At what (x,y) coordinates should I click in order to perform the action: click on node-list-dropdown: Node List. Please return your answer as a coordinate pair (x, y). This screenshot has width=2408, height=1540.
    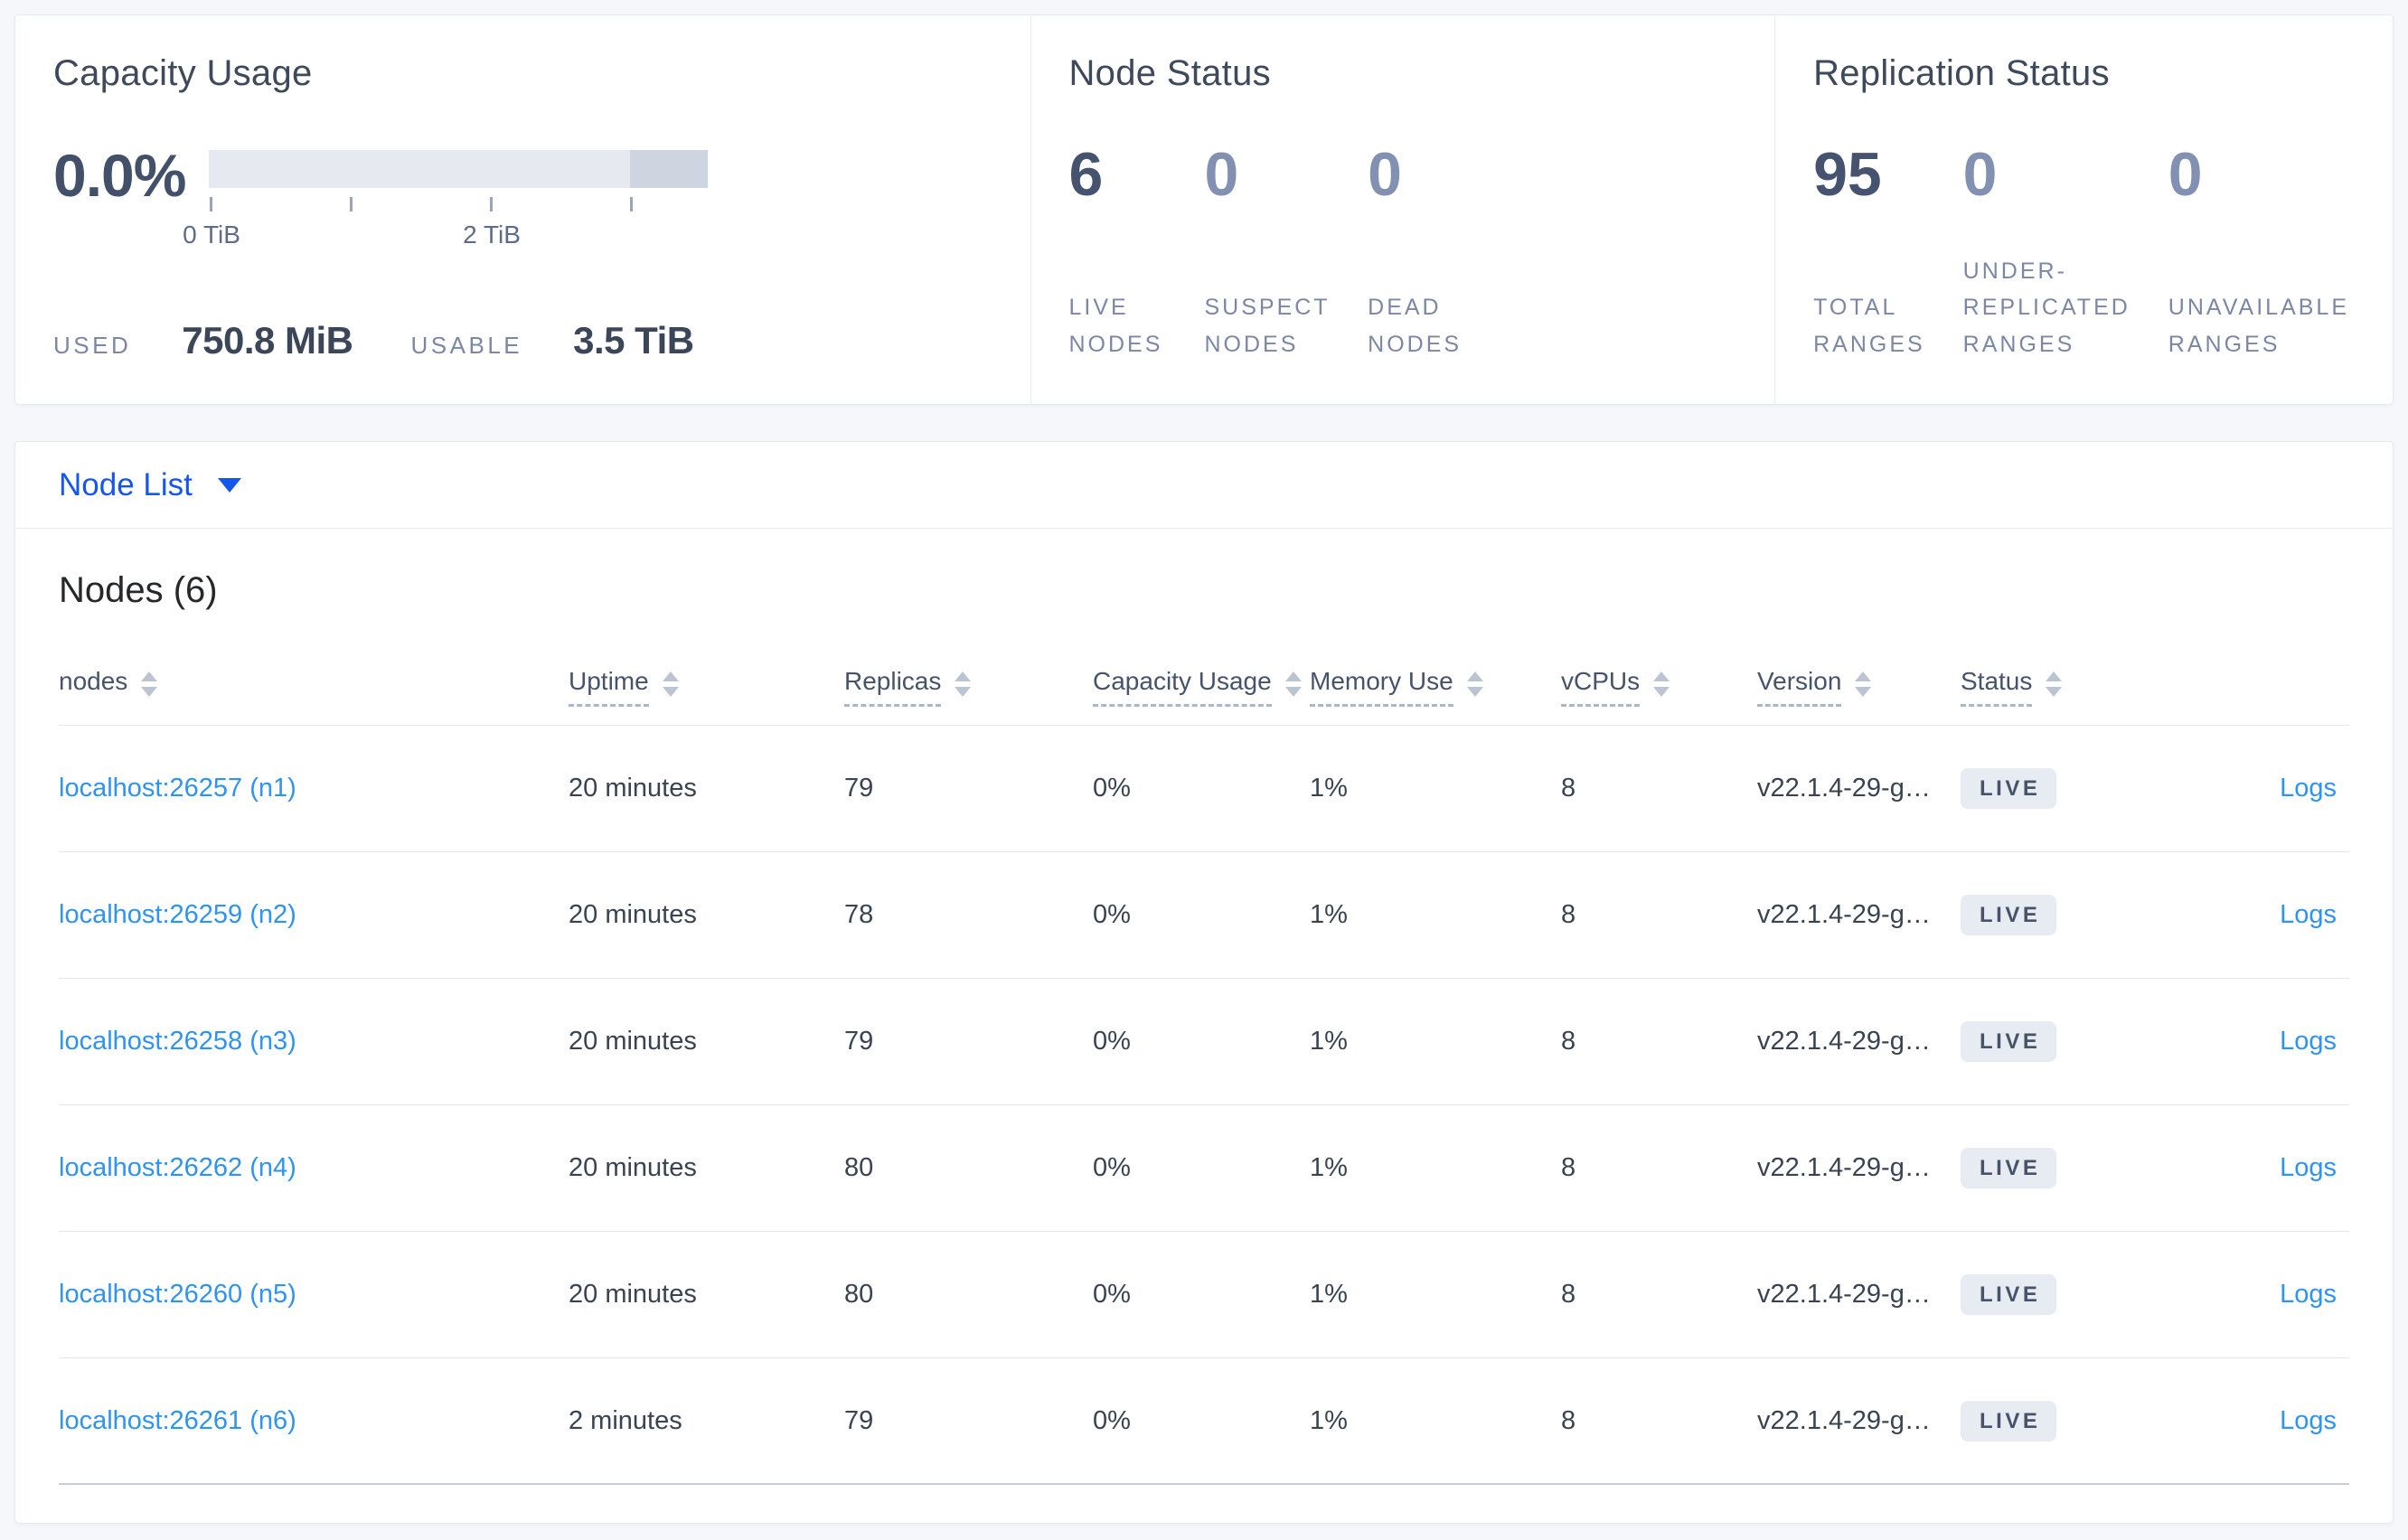
    Looking at the image, I should click on (150, 485).